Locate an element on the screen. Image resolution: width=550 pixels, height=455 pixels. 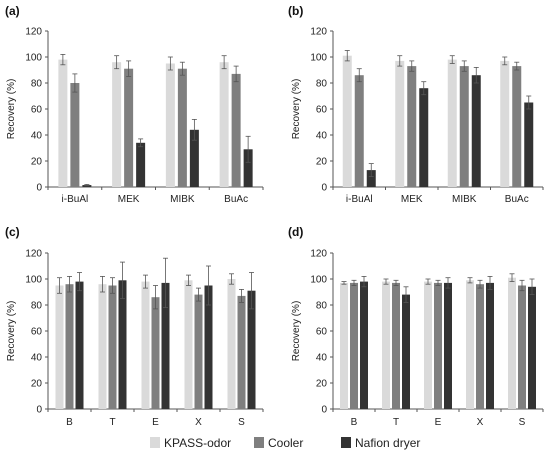
legend-item: Cooler is located at coordinates (278, 443).